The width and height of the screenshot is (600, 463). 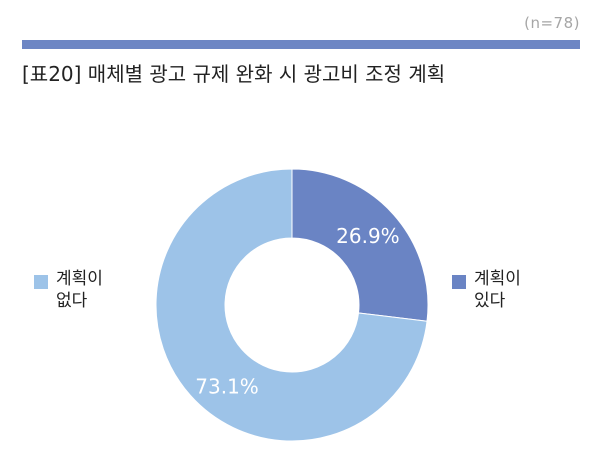 I want to click on donut-label-plan-no: 73.1%, so click(x=227, y=387).